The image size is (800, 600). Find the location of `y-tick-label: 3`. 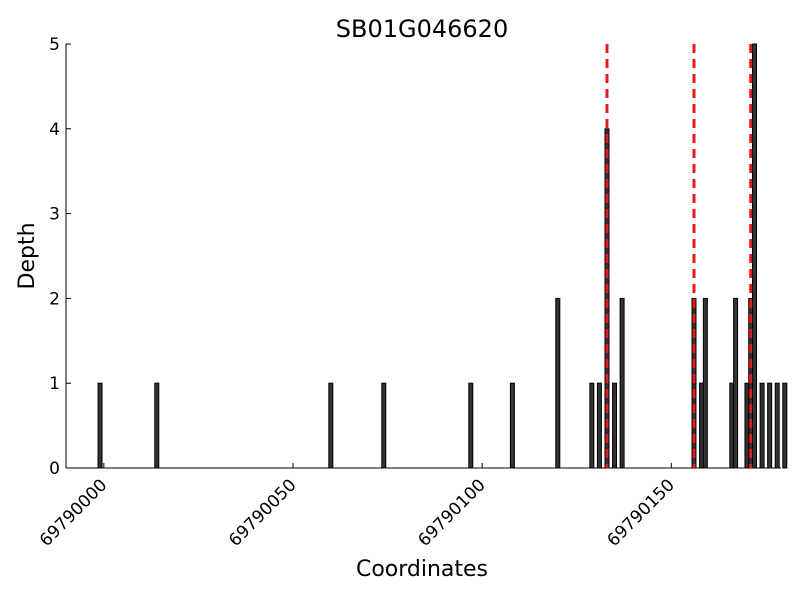

y-tick-label: 3 is located at coordinates (54, 215).